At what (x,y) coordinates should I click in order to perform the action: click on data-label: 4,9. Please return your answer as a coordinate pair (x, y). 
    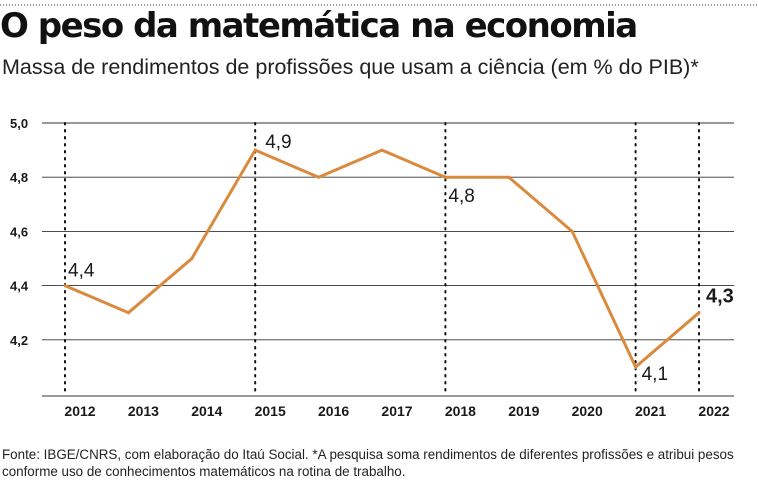
    Looking at the image, I should click on (278, 142).